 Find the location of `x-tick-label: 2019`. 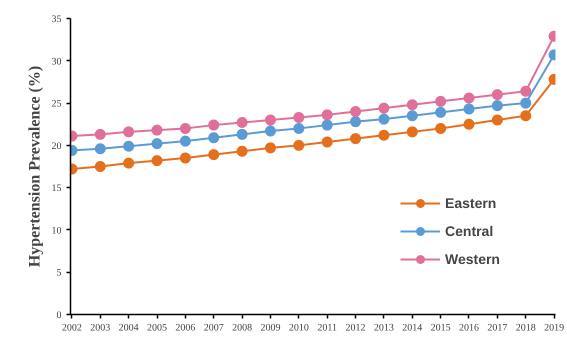

x-tick-label: 2019 is located at coordinates (554, 328).